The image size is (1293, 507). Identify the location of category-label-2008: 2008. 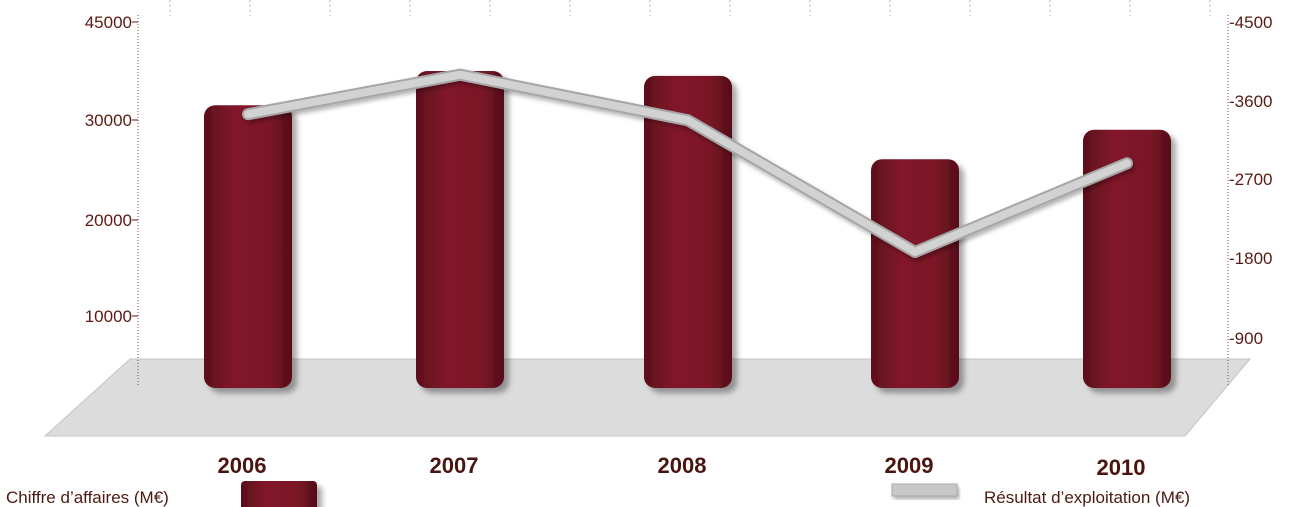
(682, 465).